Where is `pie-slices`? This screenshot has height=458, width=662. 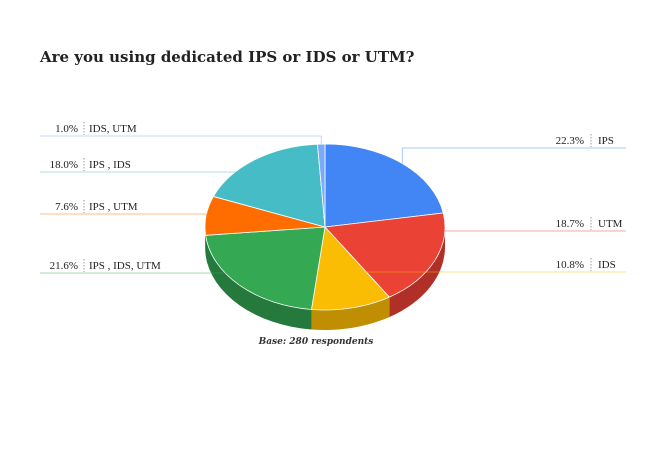 pie-slices is located at coordinates (325, 227).